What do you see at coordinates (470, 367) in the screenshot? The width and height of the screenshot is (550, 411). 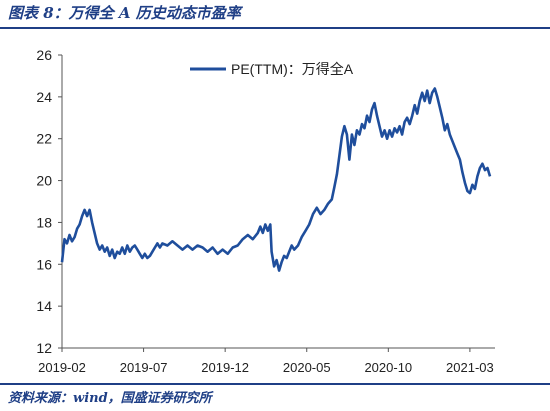 I see `x-tick-label: 2021-03` at bounding box center [470, 367].